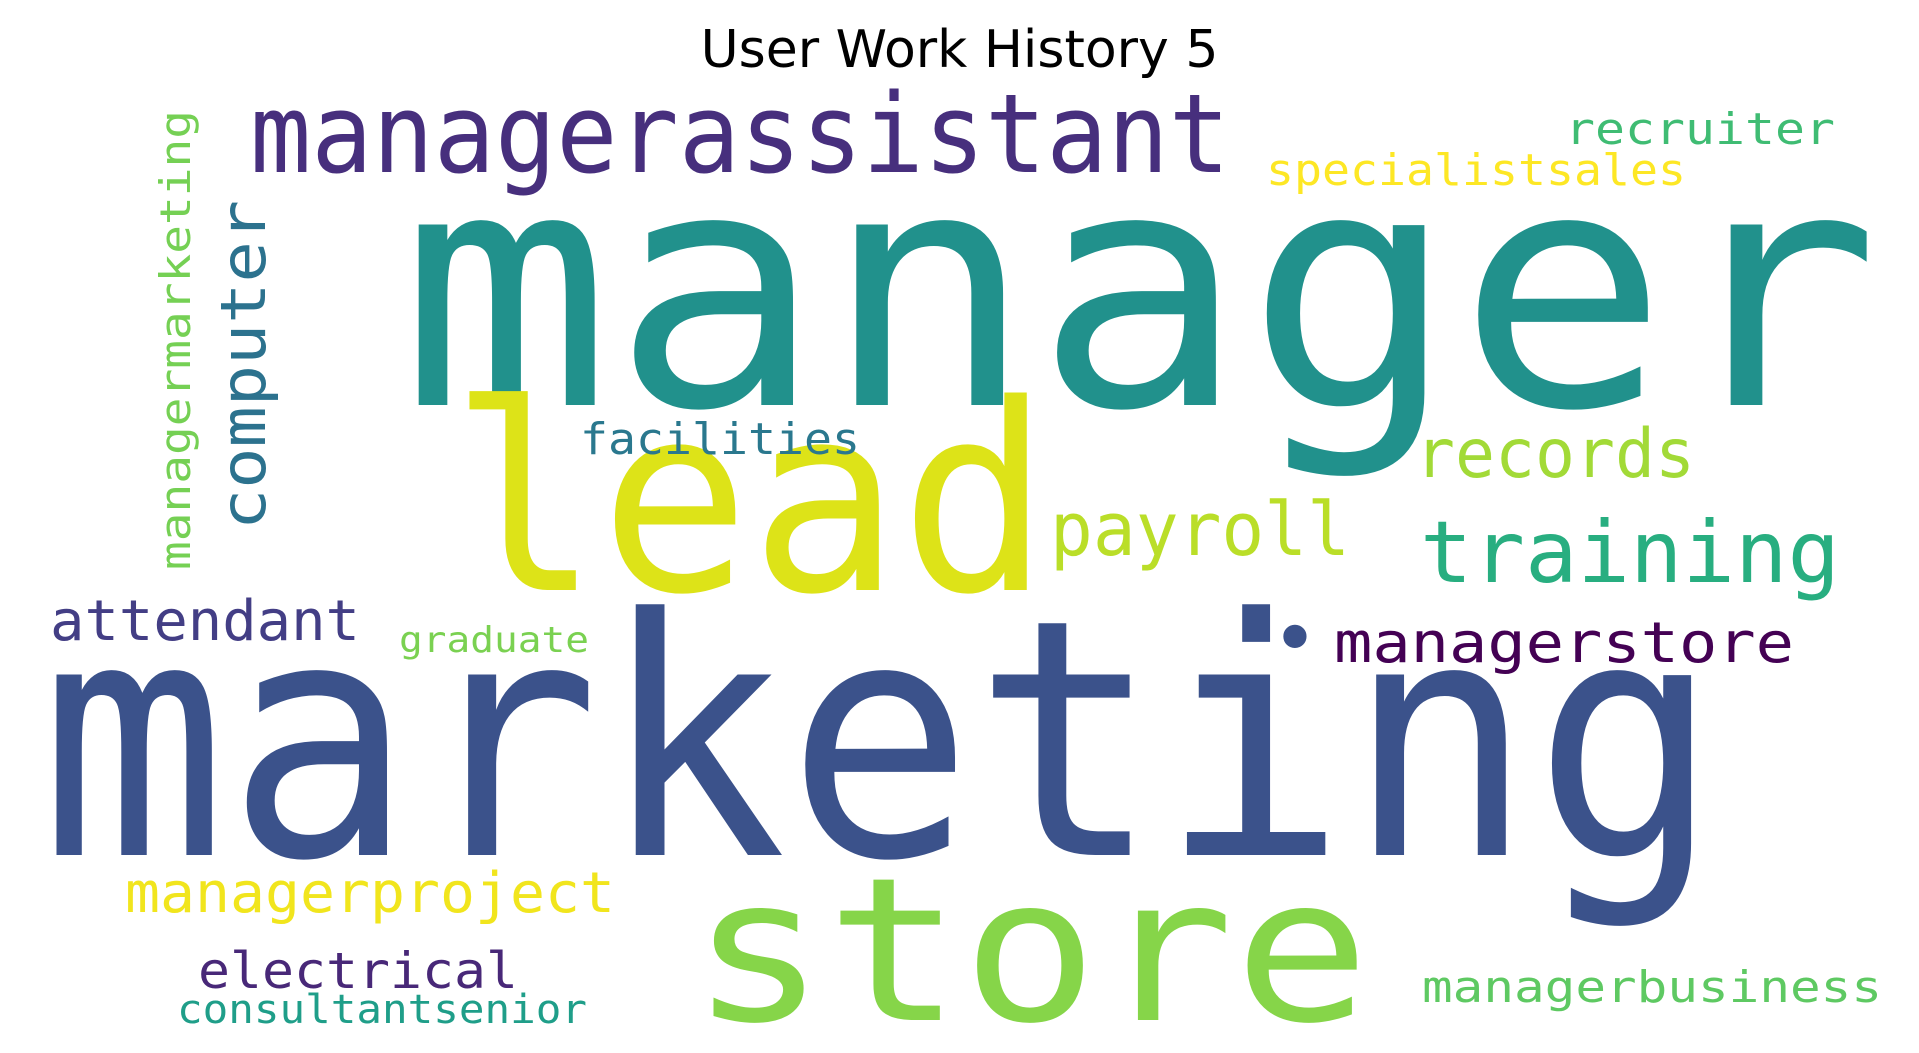 This screenshot has width=1919, height=1053. Describe the element at coordinates (750, 501) in the screenshot. I see `word-lead: lead` at that location.